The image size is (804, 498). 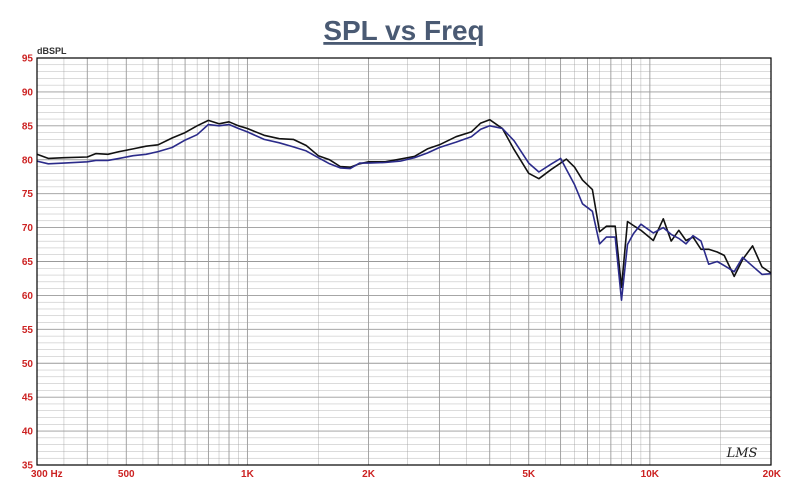 I want to click on y-tick-label: 85, so click(x=28, y=126).